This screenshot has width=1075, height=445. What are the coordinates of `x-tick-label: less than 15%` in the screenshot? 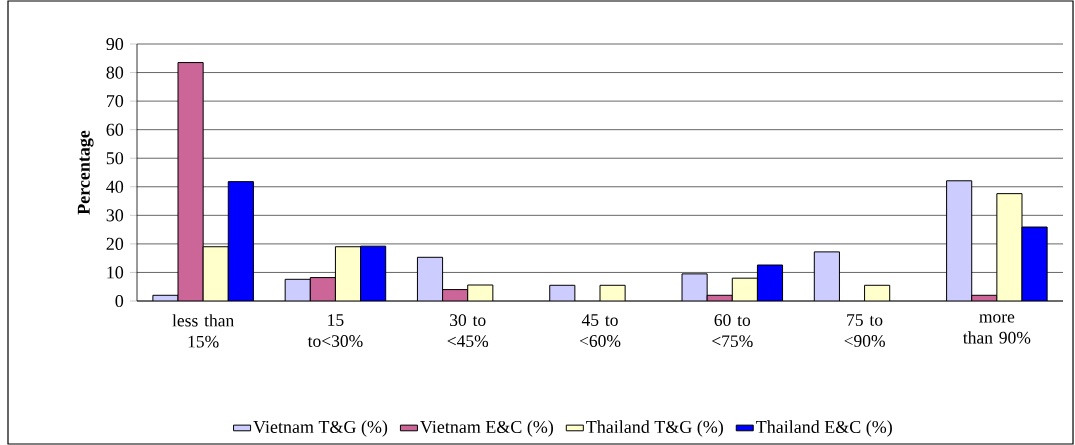 It's located at (203, 331).